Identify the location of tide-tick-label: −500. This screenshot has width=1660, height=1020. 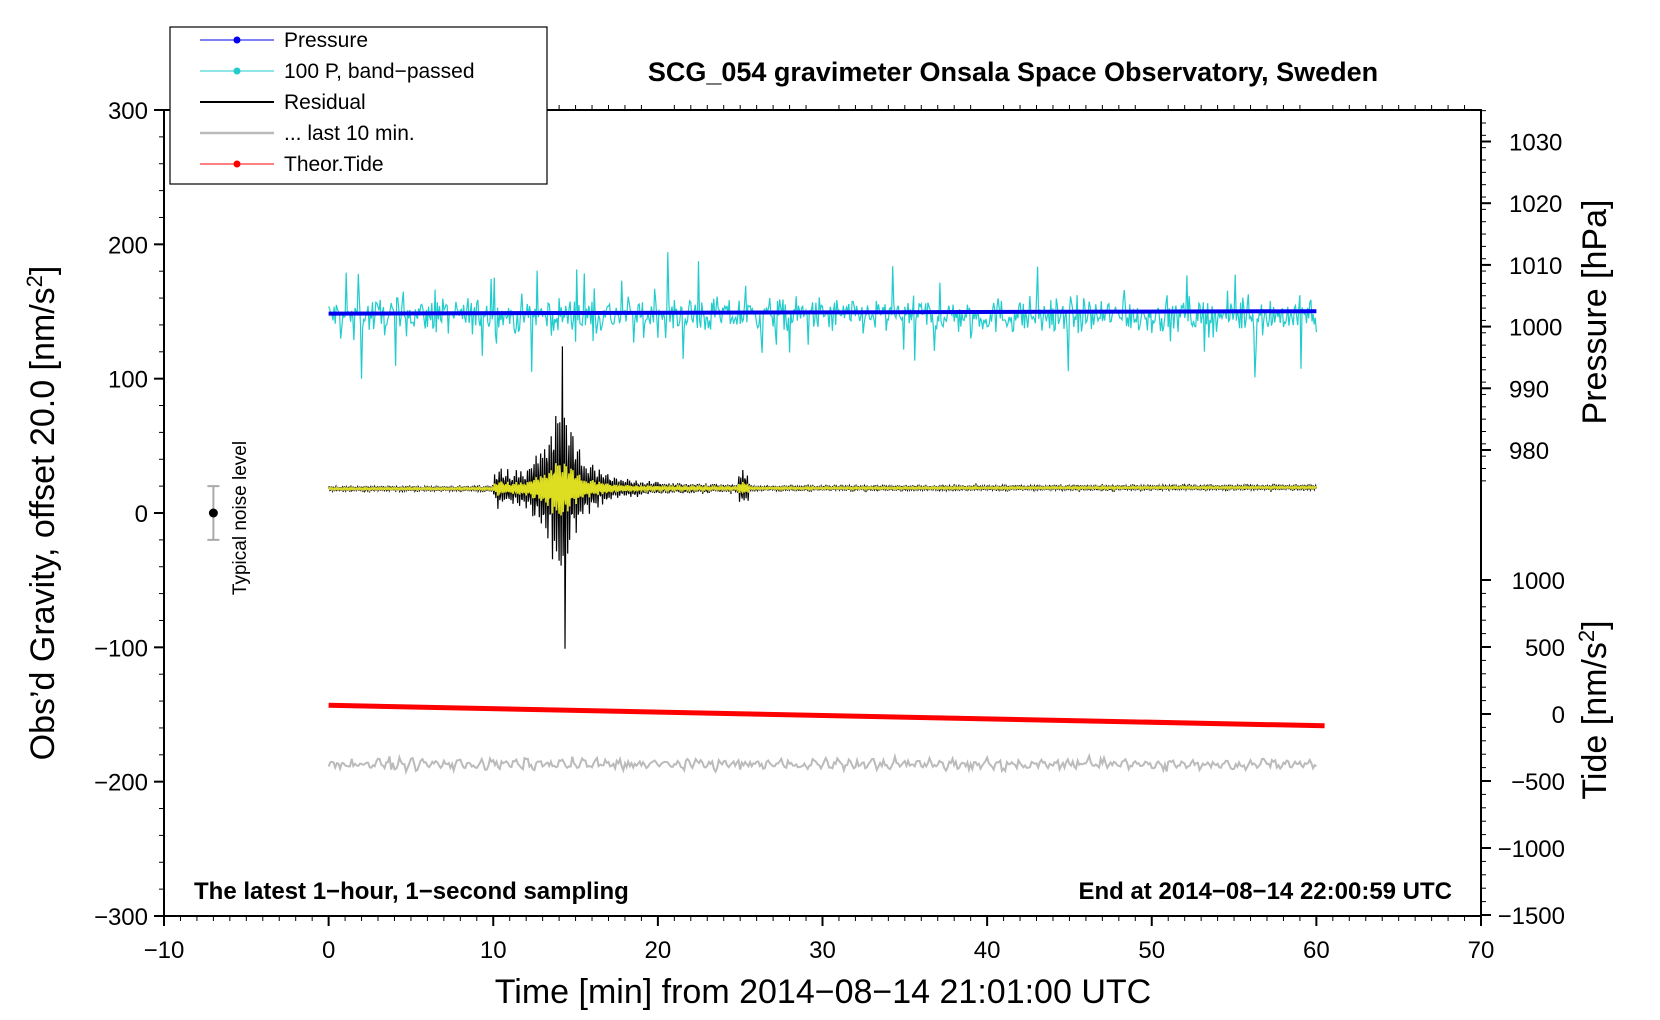
(1538, 782).